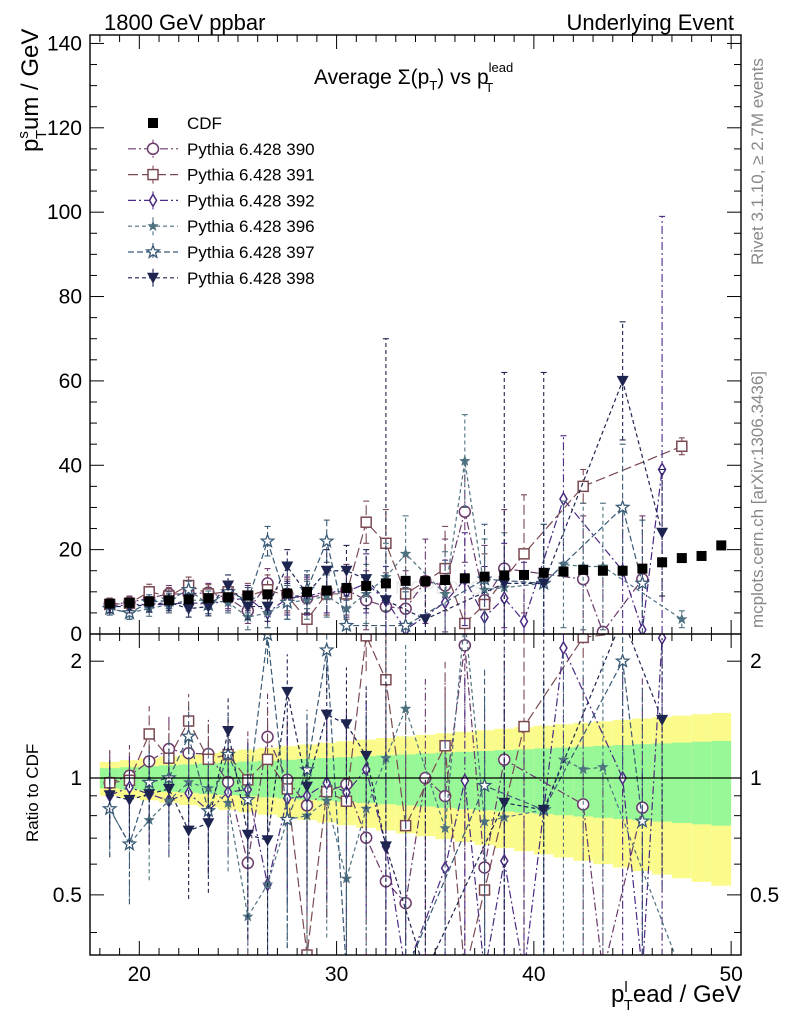 This screenshot has height=1024, width=786. What do you see at coordinates (41, 134) in the screenshot?
I see `ylabel-sub: T` at bounding box center [41, 134].